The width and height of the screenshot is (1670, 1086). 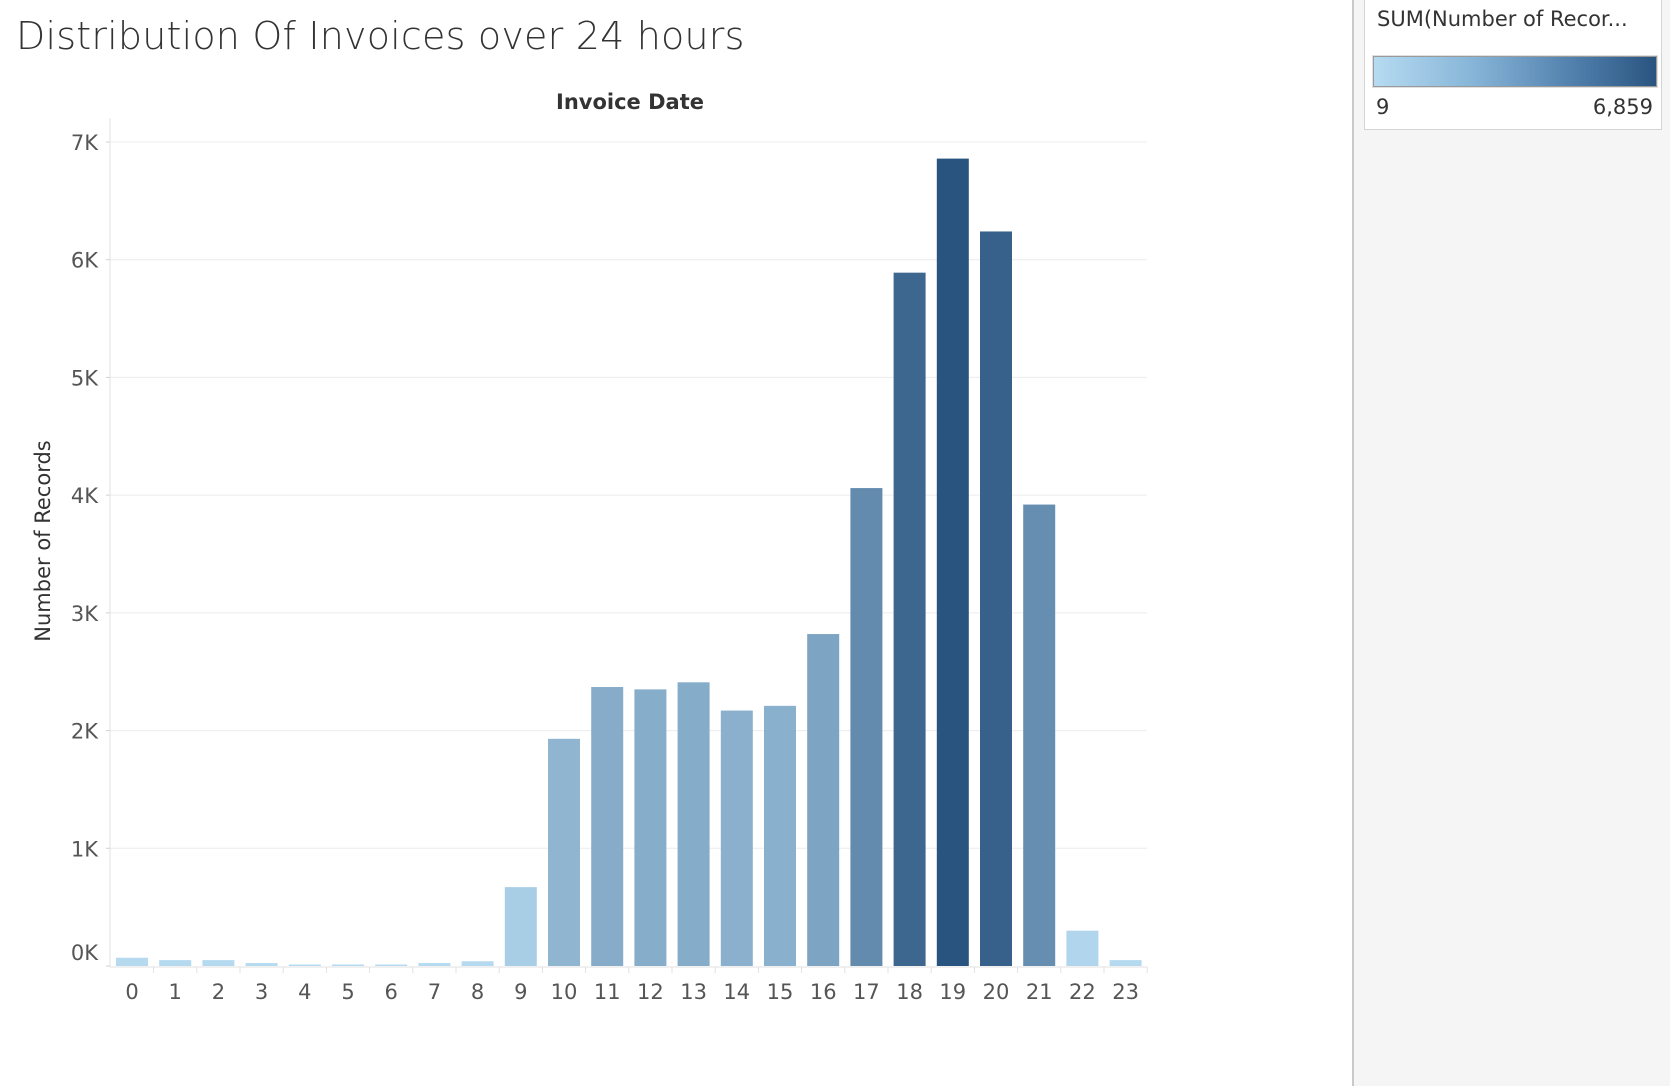 What do you see at coordinates (650, 992) in the screenshot?
I see `x-tick-label: 12` at bounding box center [650, 992].